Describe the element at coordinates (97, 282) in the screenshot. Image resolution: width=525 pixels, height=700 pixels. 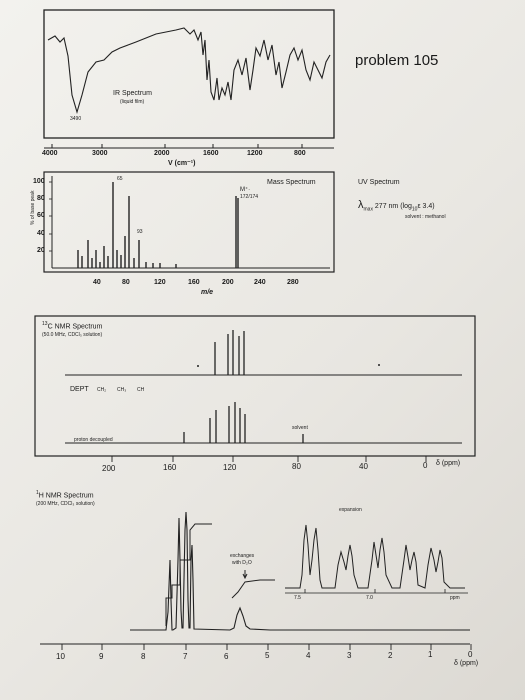
I see `mass-xtick-40: 40` at that location.